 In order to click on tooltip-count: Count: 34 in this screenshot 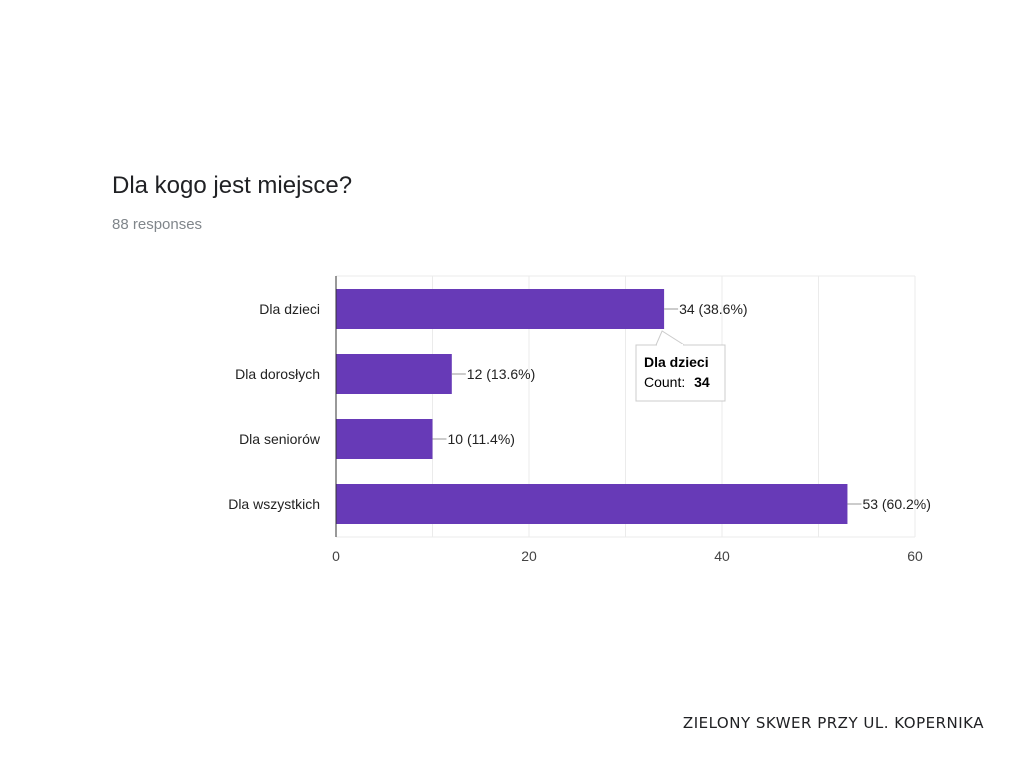, I will do `click(677, 382)`.